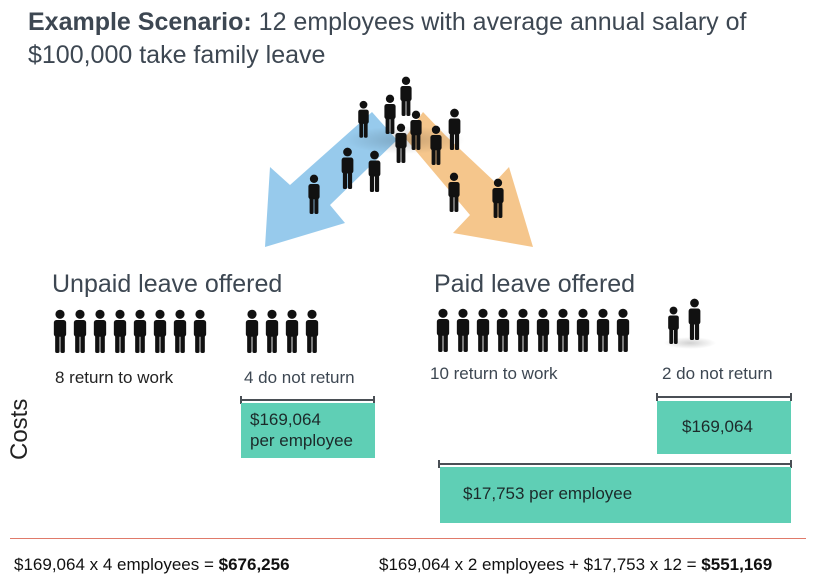  Describe the element at coordinates (130, 331) in the screenshot. I see `unpaid-returners-icons` at that location.